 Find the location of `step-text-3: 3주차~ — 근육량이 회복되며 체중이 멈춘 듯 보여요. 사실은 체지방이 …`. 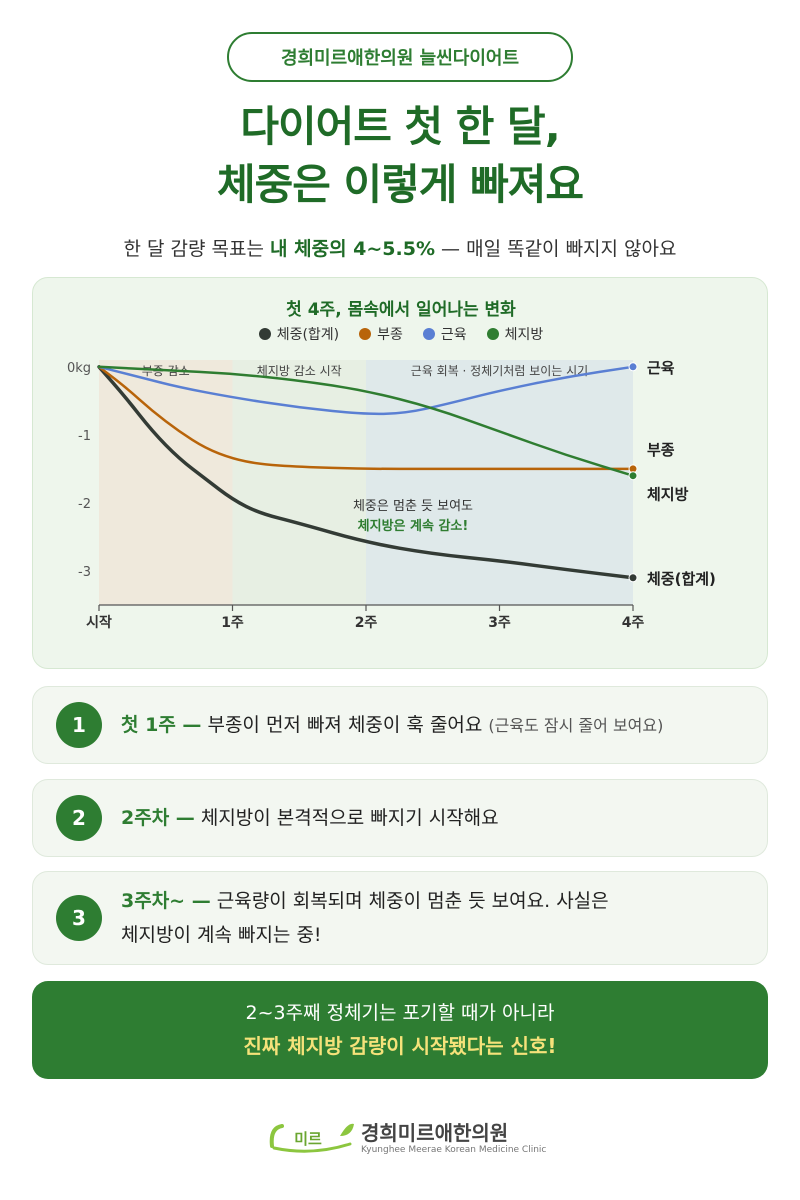

step-text-3: 3주차~ — 근육량이 회복되며 체중이 멈춘 듯 보여요. 사실은 체지방이 … is located at coordinates (434, 918).